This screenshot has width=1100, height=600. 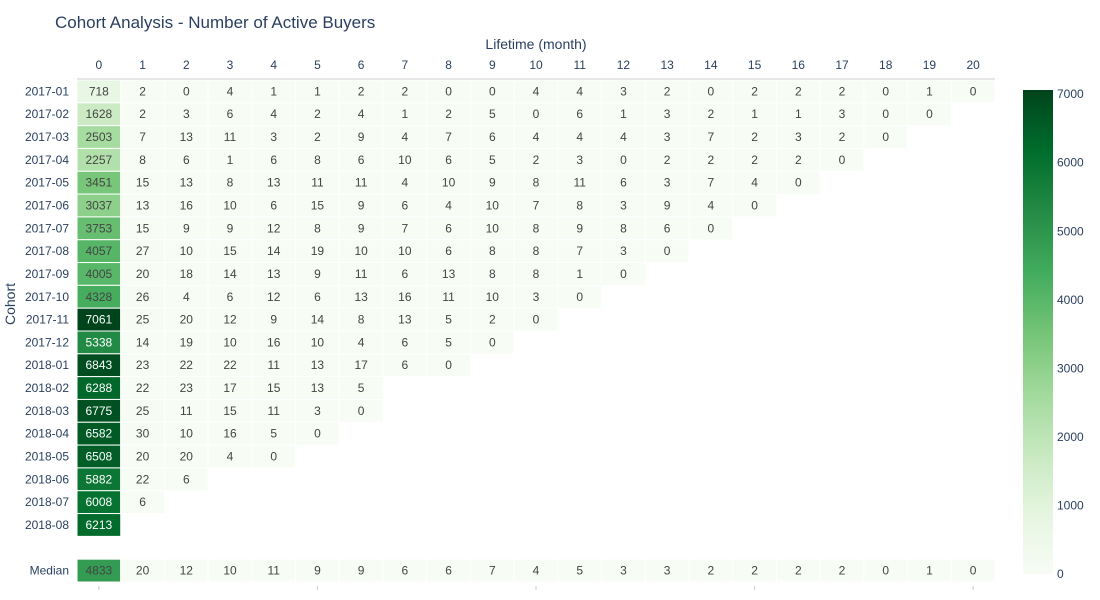 I want to click on cell-value-label: 20, so click(x=143, y=571).